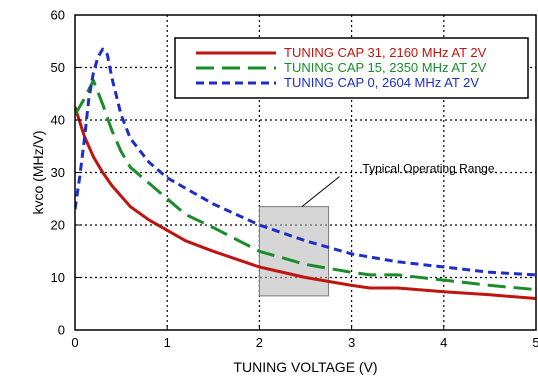 The image size is (538, 377). Describe the element at coordinates (443, 342) in the screenshot. I see `x-tick-label: 4` at that location.